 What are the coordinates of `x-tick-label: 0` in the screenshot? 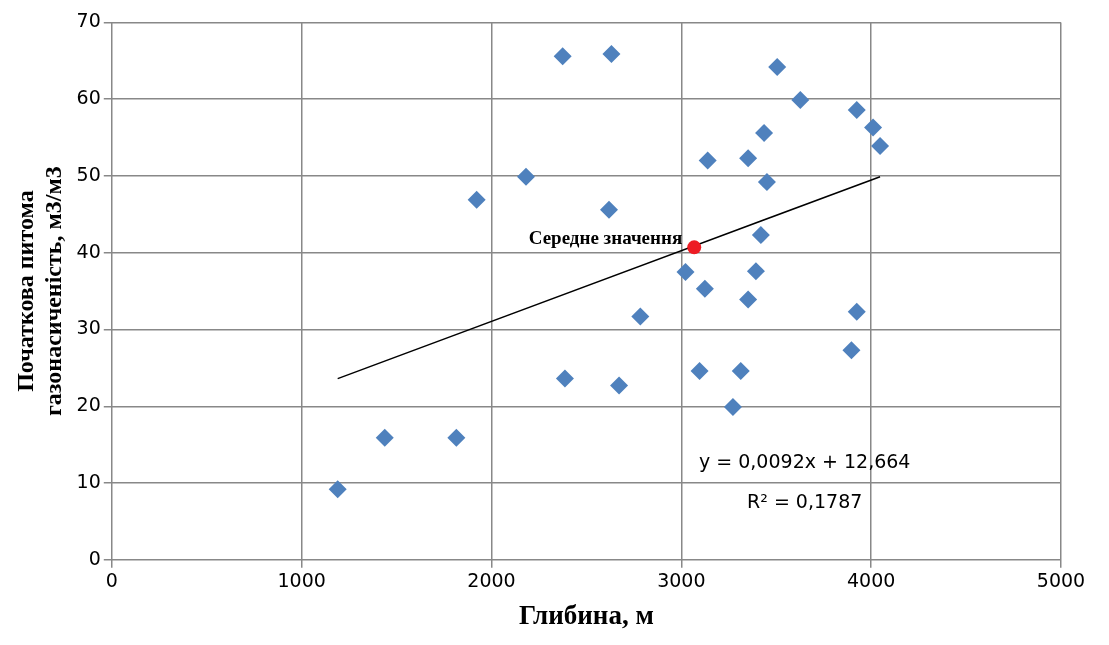 It's located at (111, 580).